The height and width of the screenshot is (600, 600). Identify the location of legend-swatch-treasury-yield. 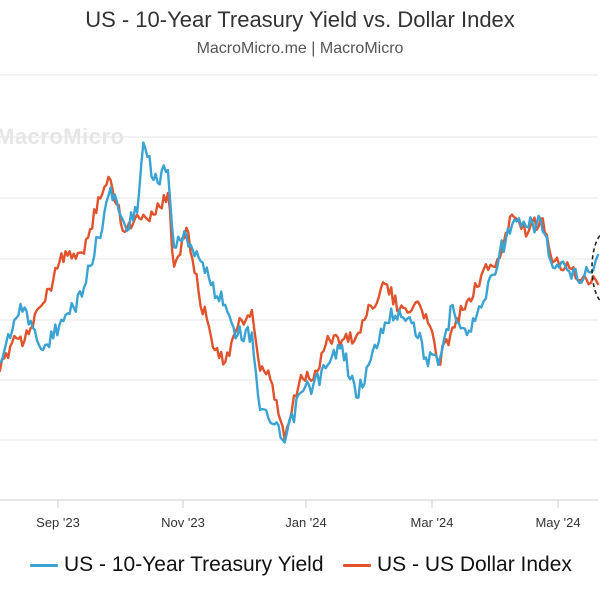
(44, 565).